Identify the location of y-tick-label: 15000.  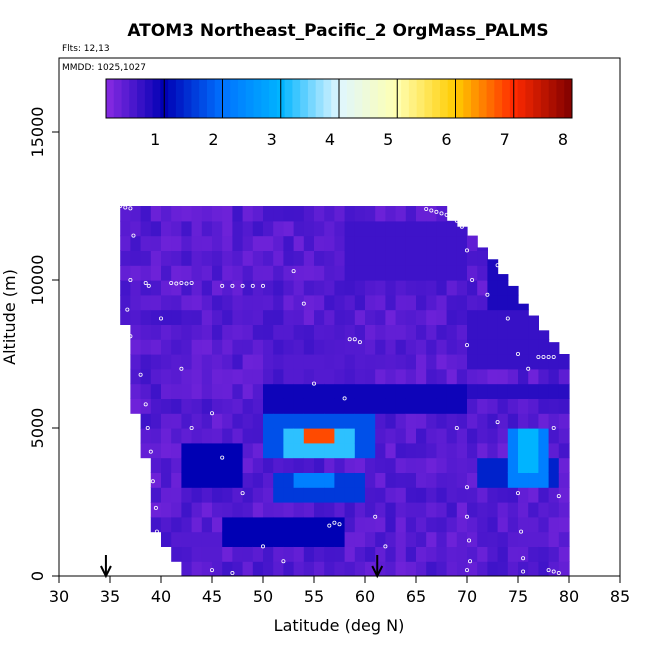
(37, 132).